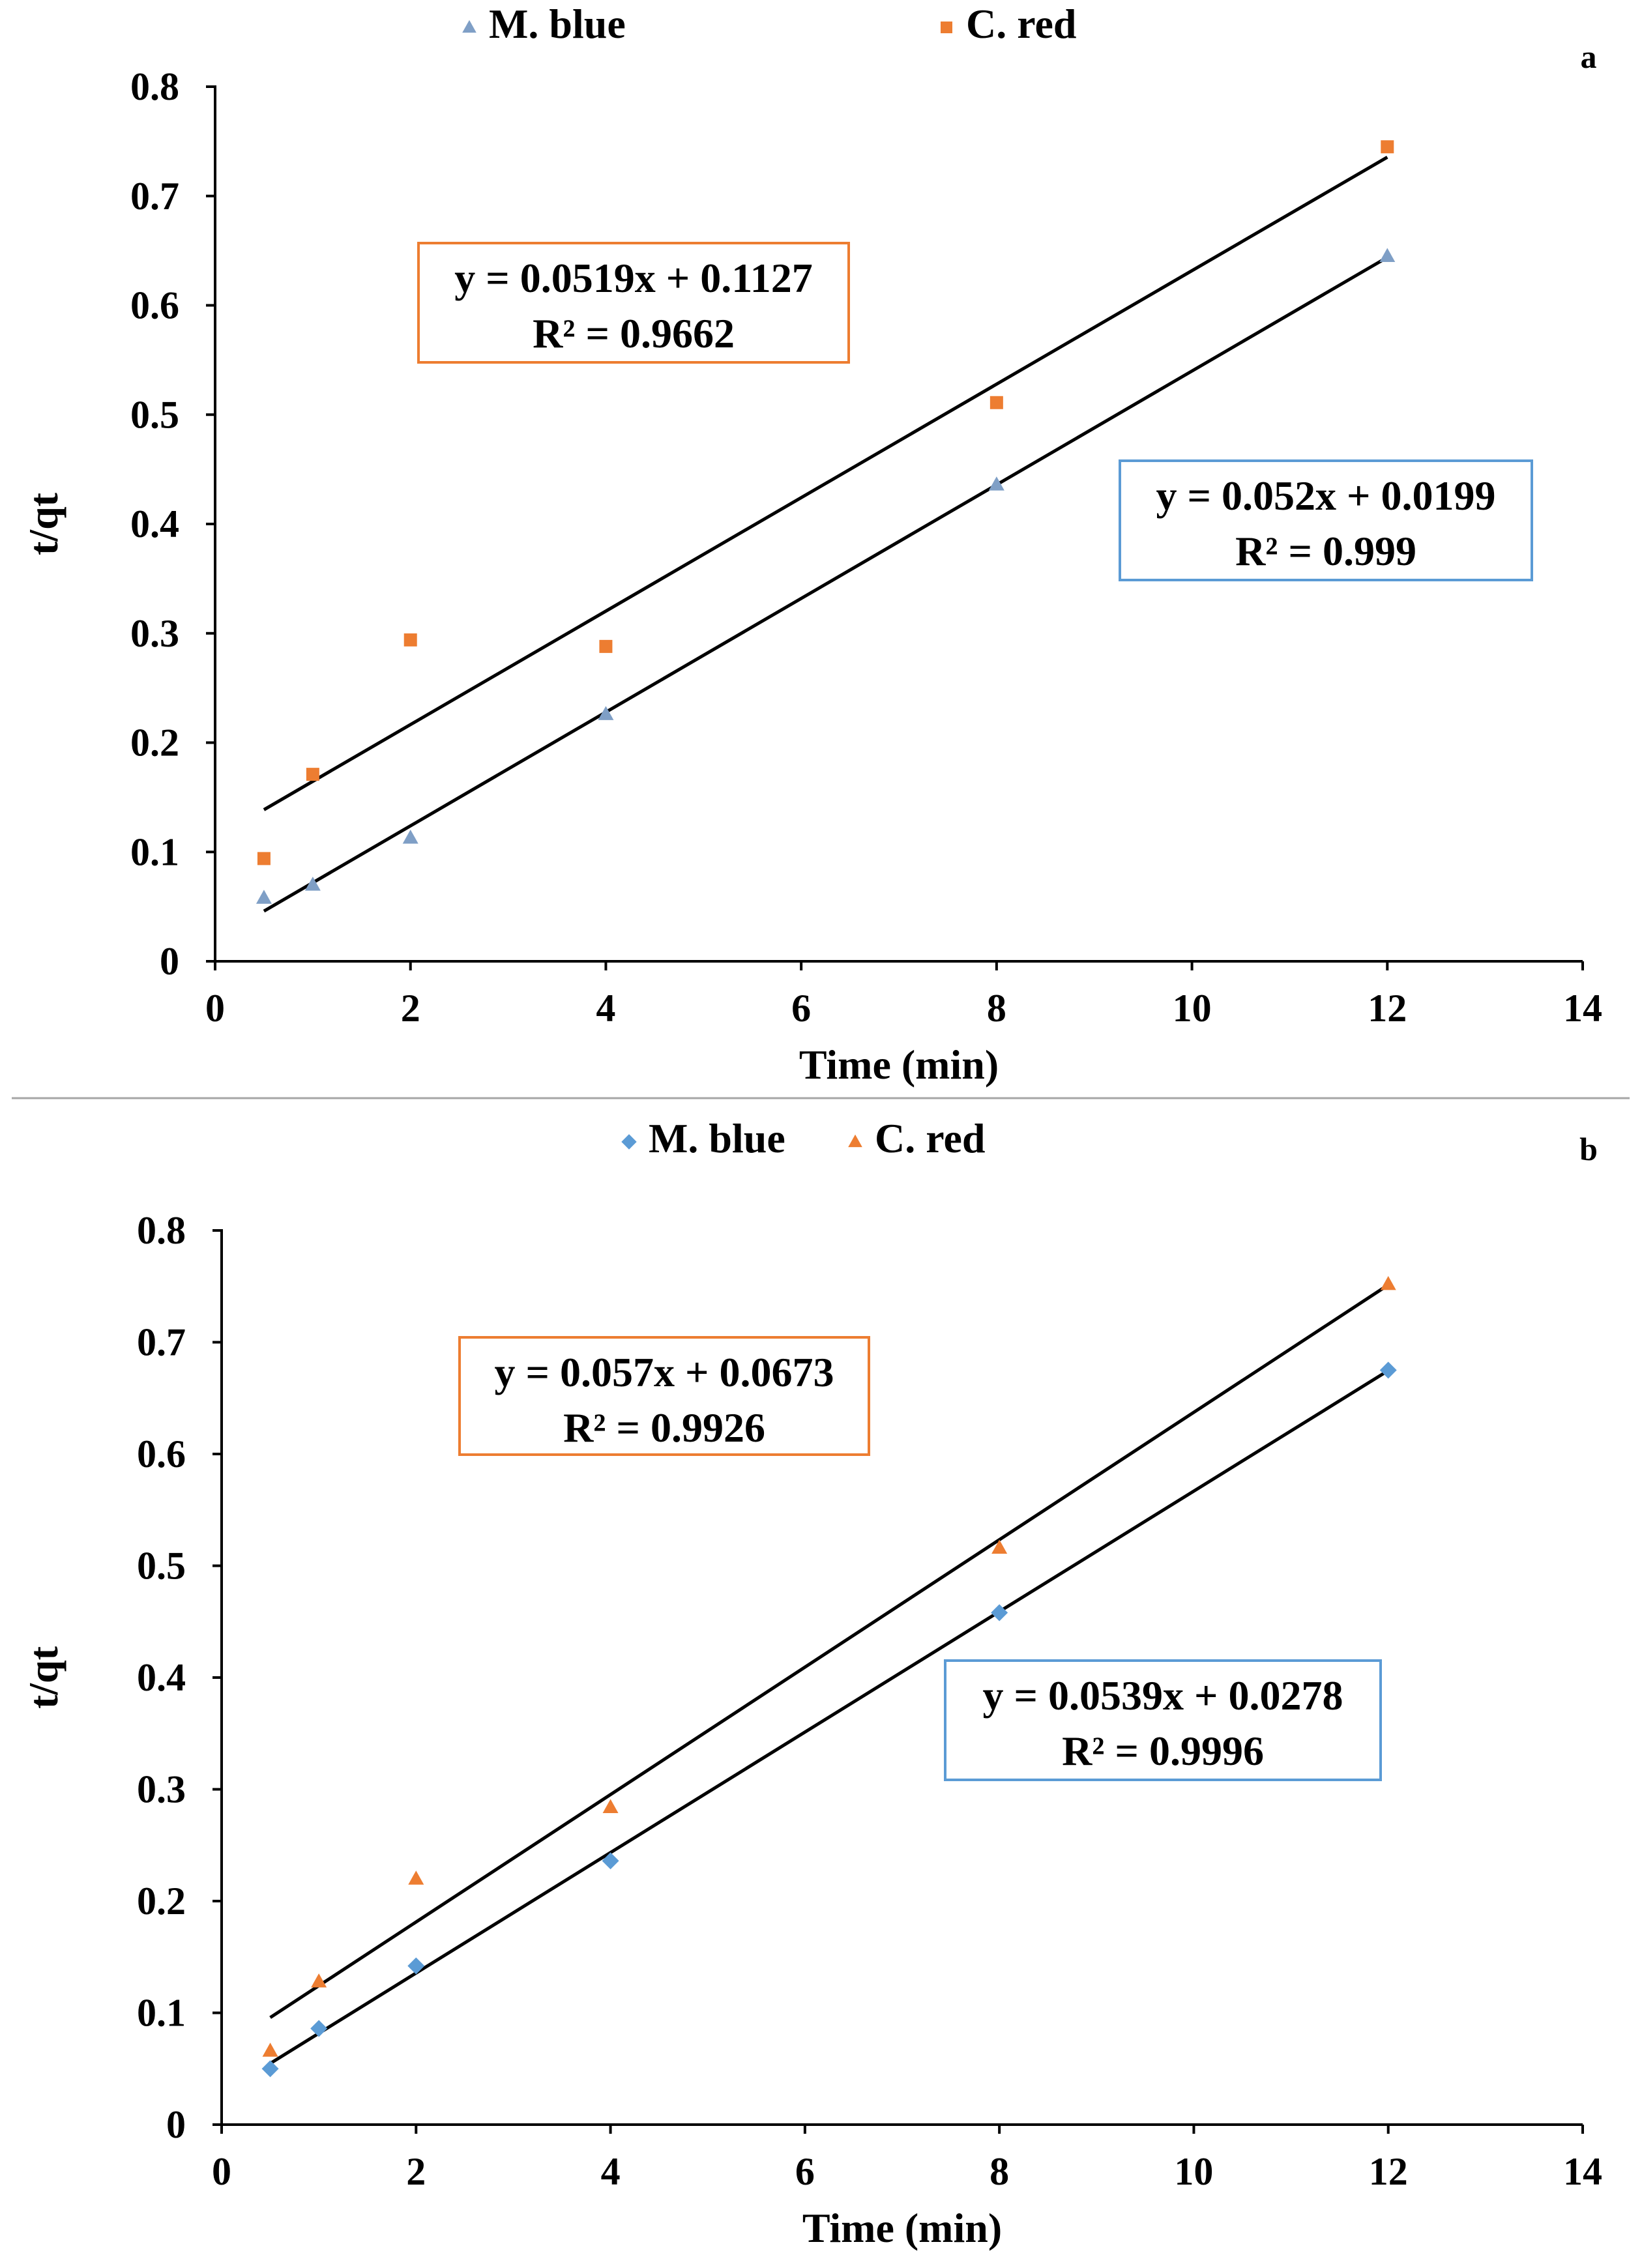 The height and width of the screenshot is (2268, 1642). I want to click on equation-text: y = 0.0519x + 0.1127, so click(633, 278).